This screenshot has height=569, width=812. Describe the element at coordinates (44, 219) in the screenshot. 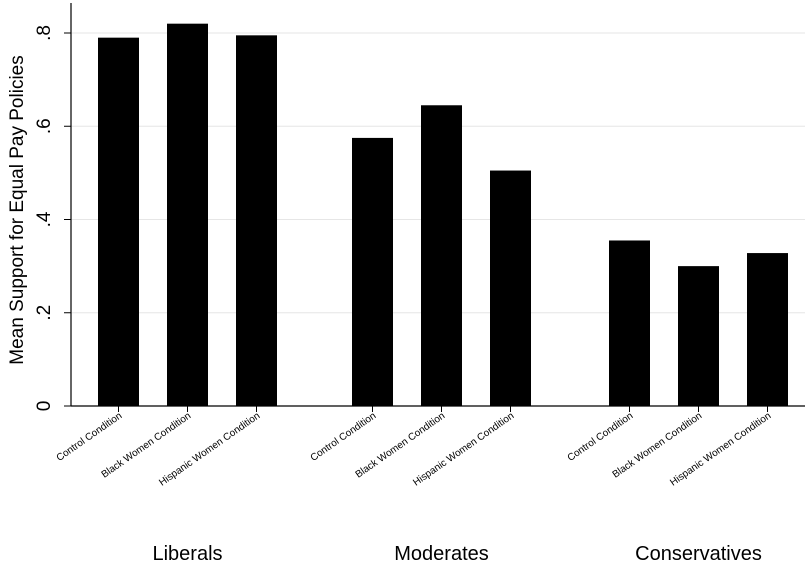

I see `y-tick-label: .4` at that location.